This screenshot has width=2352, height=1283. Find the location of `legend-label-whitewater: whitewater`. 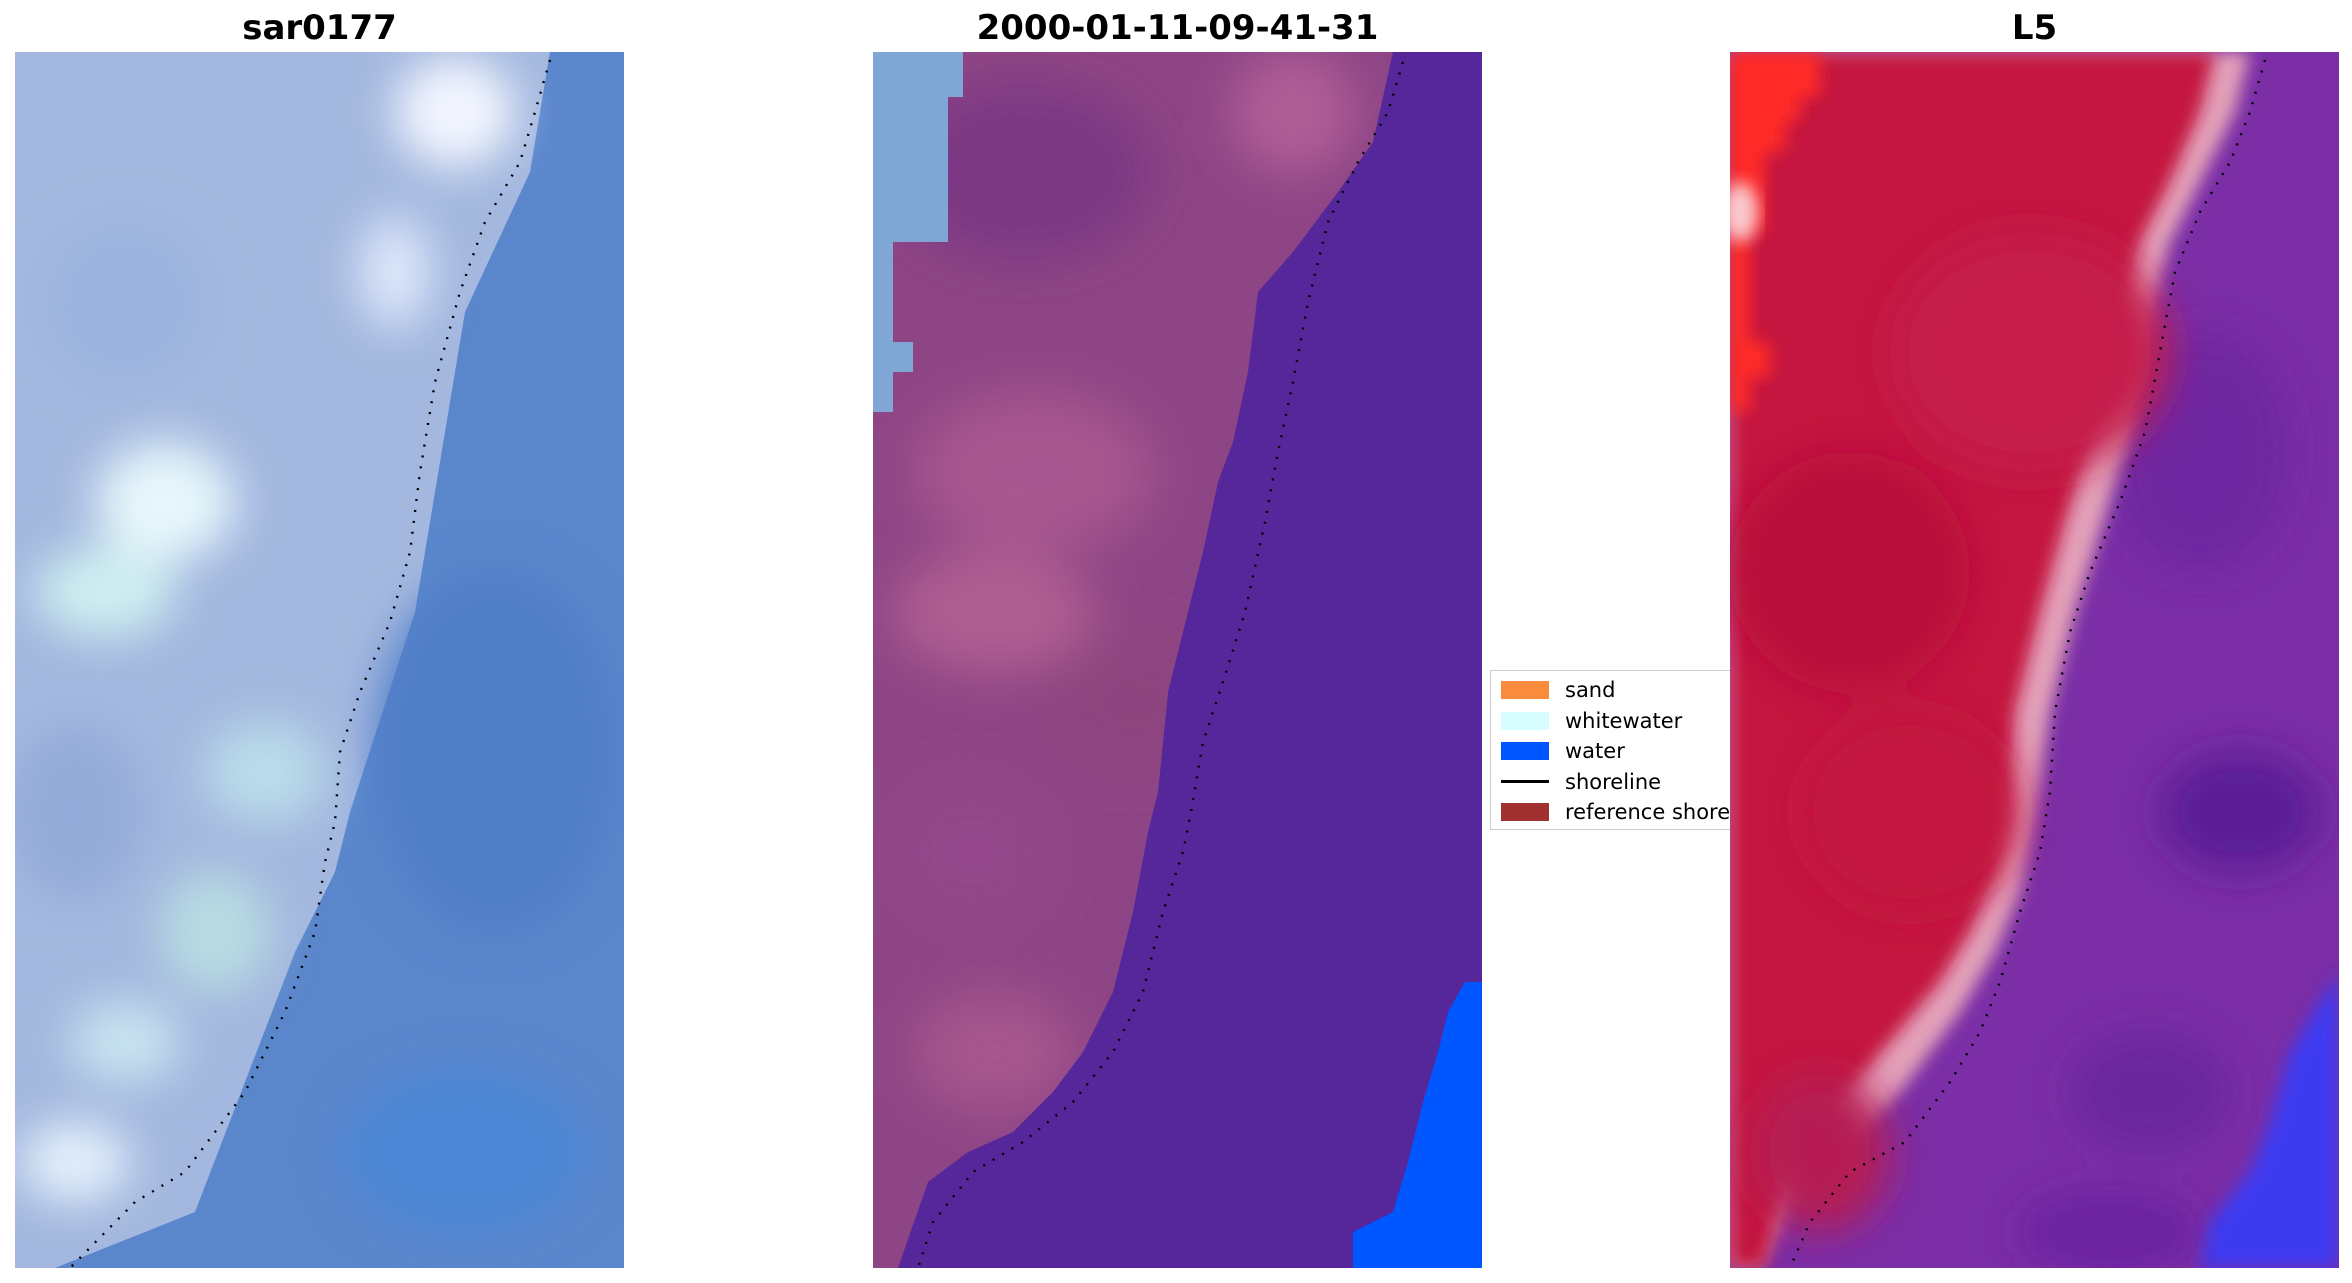

legend-label-whitewater: whitewater is located at coordinates (1624, 720).